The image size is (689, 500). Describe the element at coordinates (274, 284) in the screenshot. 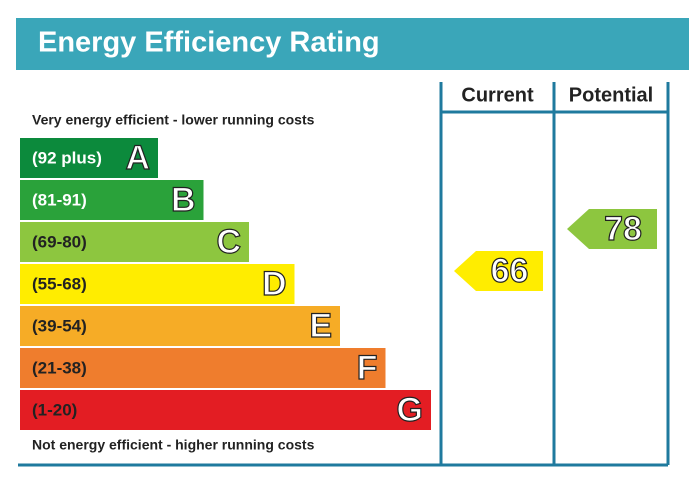

I see `band-letter: D` at that location.